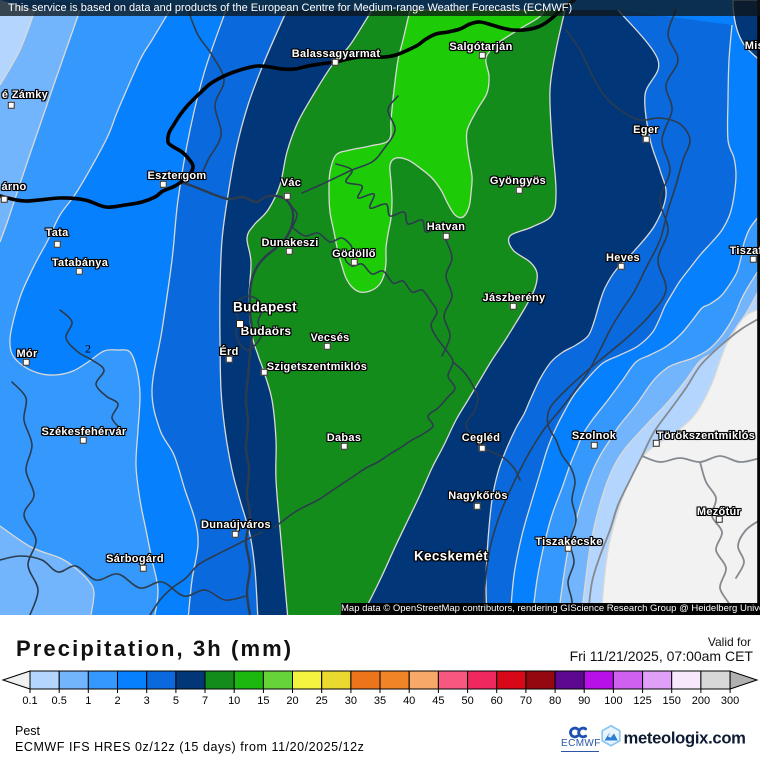 The width and height of the screenshot is (760, 760). What do you see at coordinates (685, 738) in the screenshot?
I see `svg-text: meteologix.com` at bounding box center [685, 738].